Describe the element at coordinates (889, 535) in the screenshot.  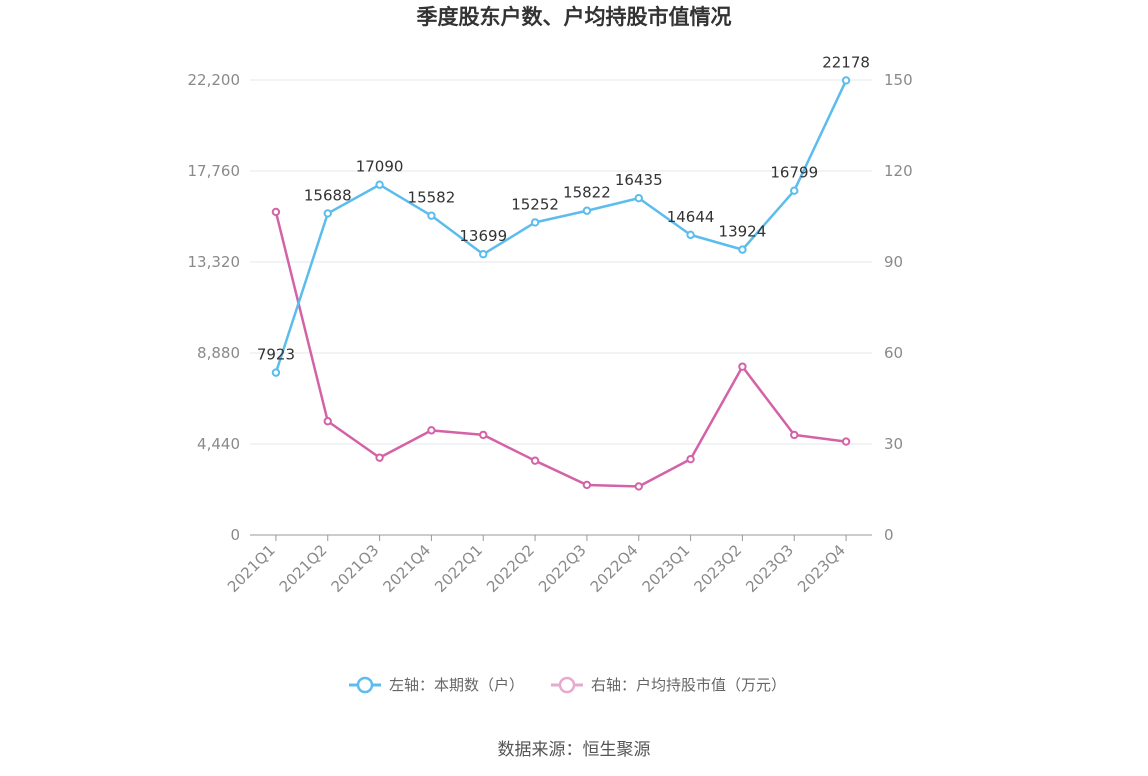
I see `right-tick-label: 0` at that location.